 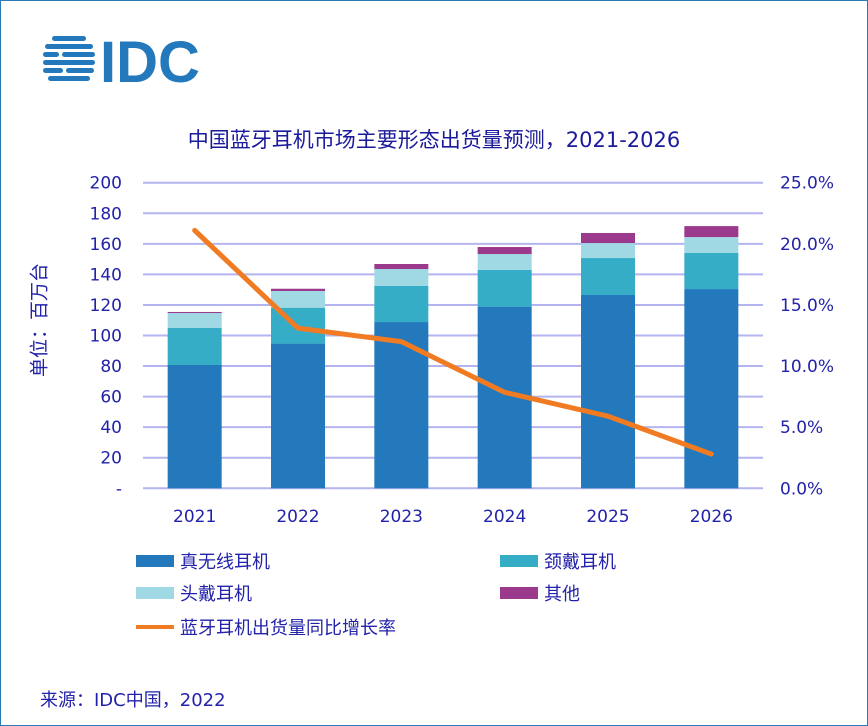 I want to click on x-tick-label: 2026, so click(x=711, y=517).